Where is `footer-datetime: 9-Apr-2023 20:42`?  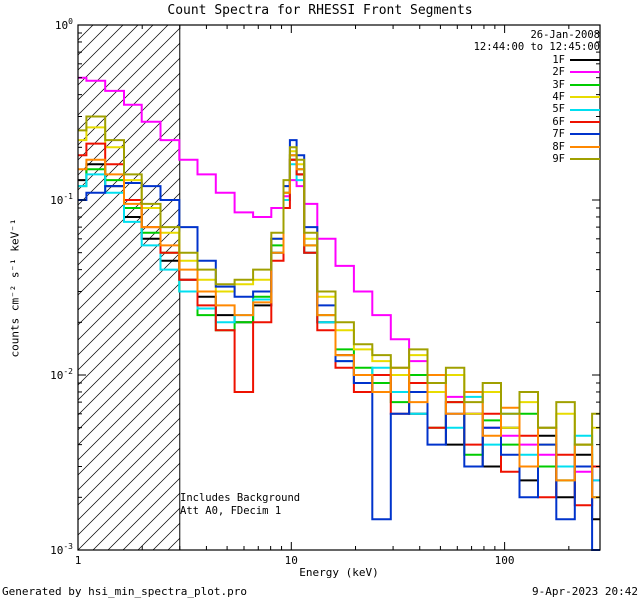 footer-datetime: 9-Apr-2023 20:42 is located at coordinates (585, 591).